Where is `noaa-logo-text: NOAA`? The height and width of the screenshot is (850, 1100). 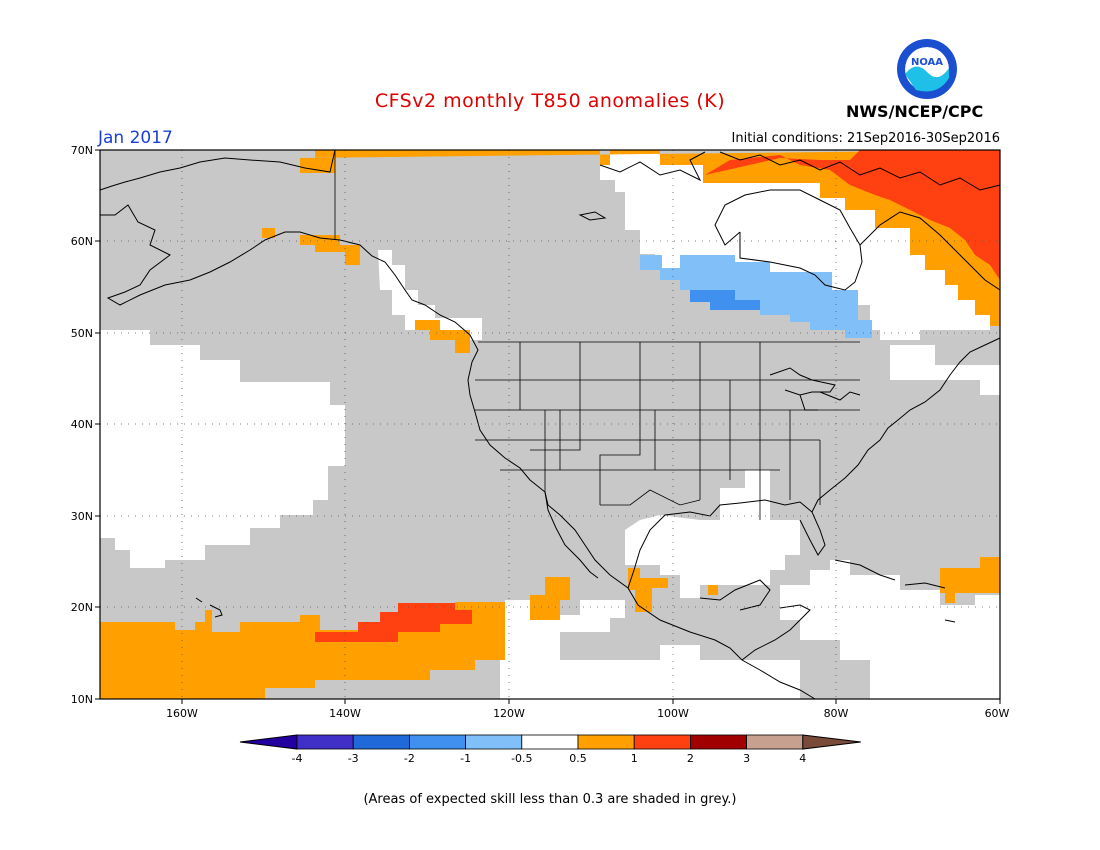 noaa-logo-text: NOAA is located at coordinates (927, 62).